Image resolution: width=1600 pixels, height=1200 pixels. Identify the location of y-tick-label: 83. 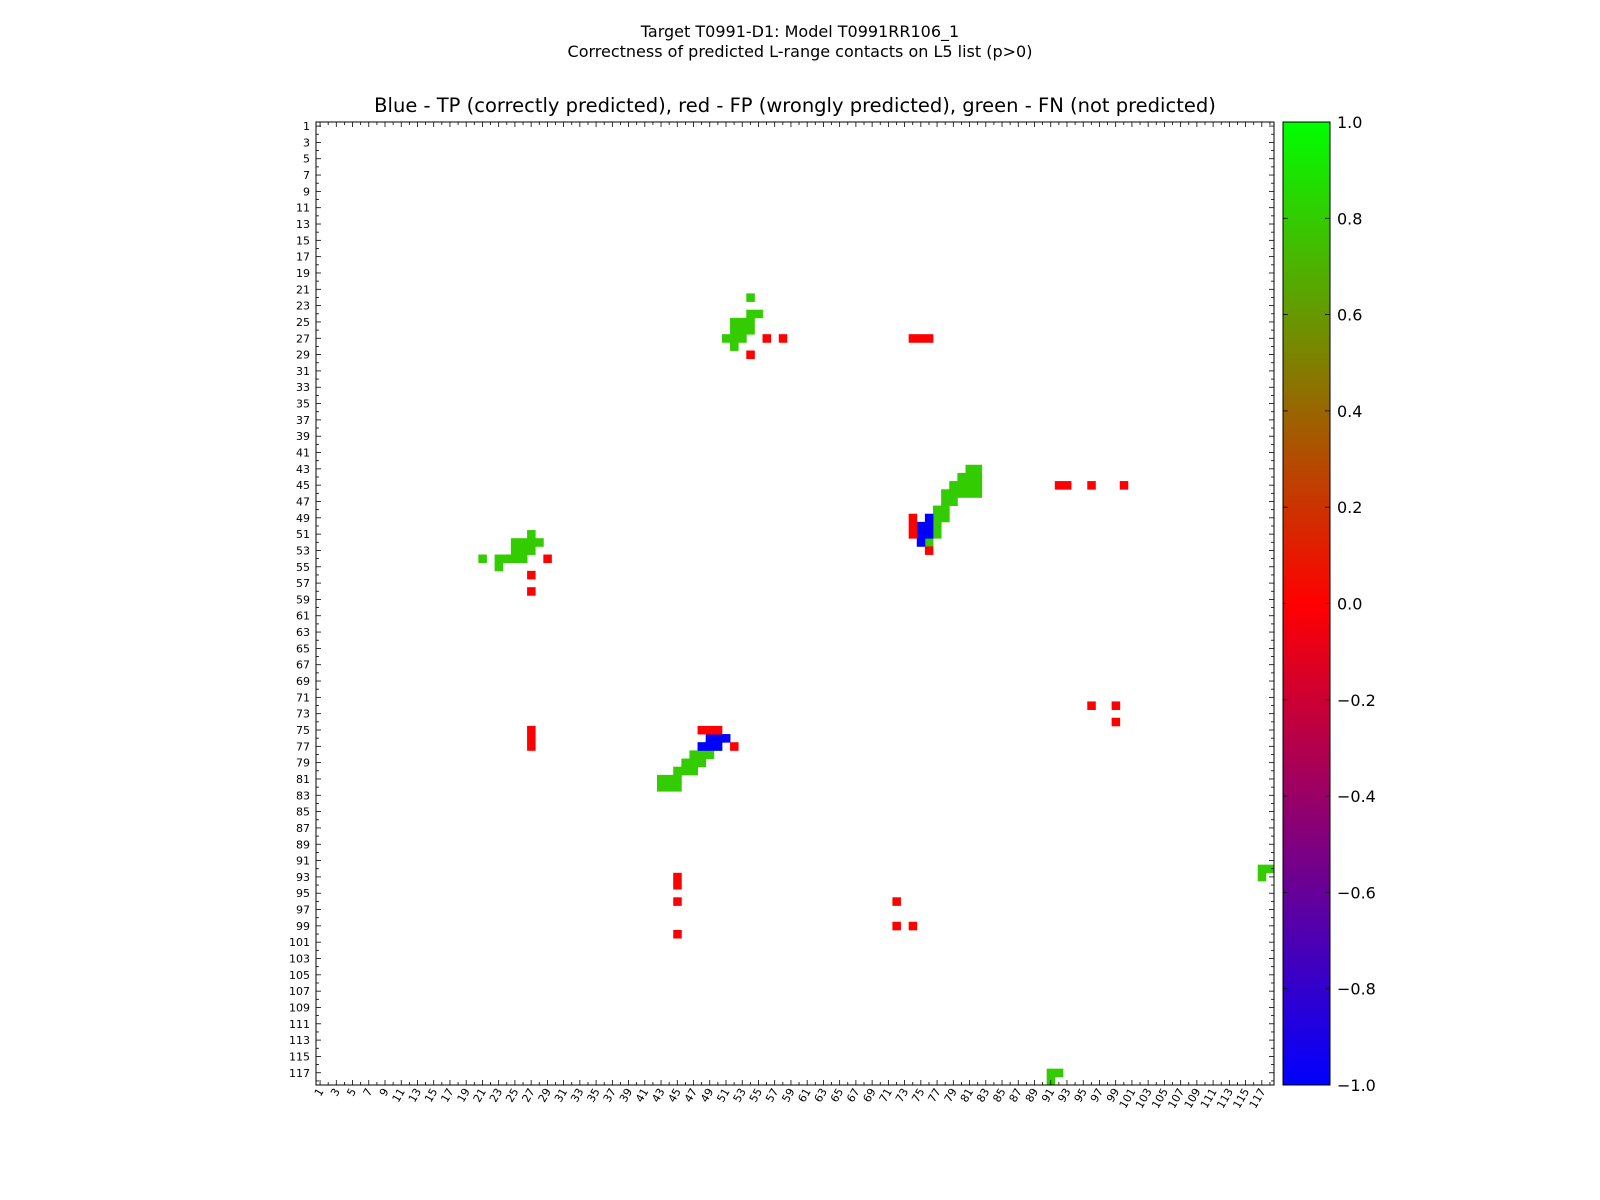
(303, 795).